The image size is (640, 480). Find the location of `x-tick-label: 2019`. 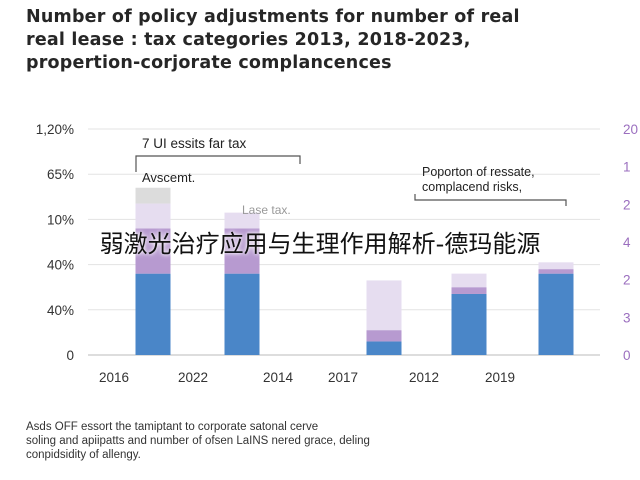

x-tick-label: 2019 is located at coordinates (500, 377).